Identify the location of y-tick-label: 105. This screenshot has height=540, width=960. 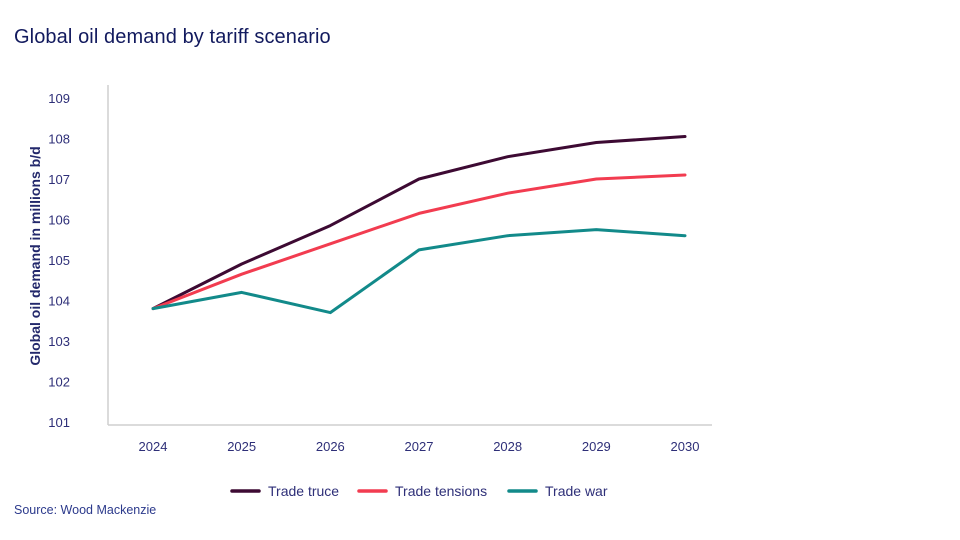
(59, 260).